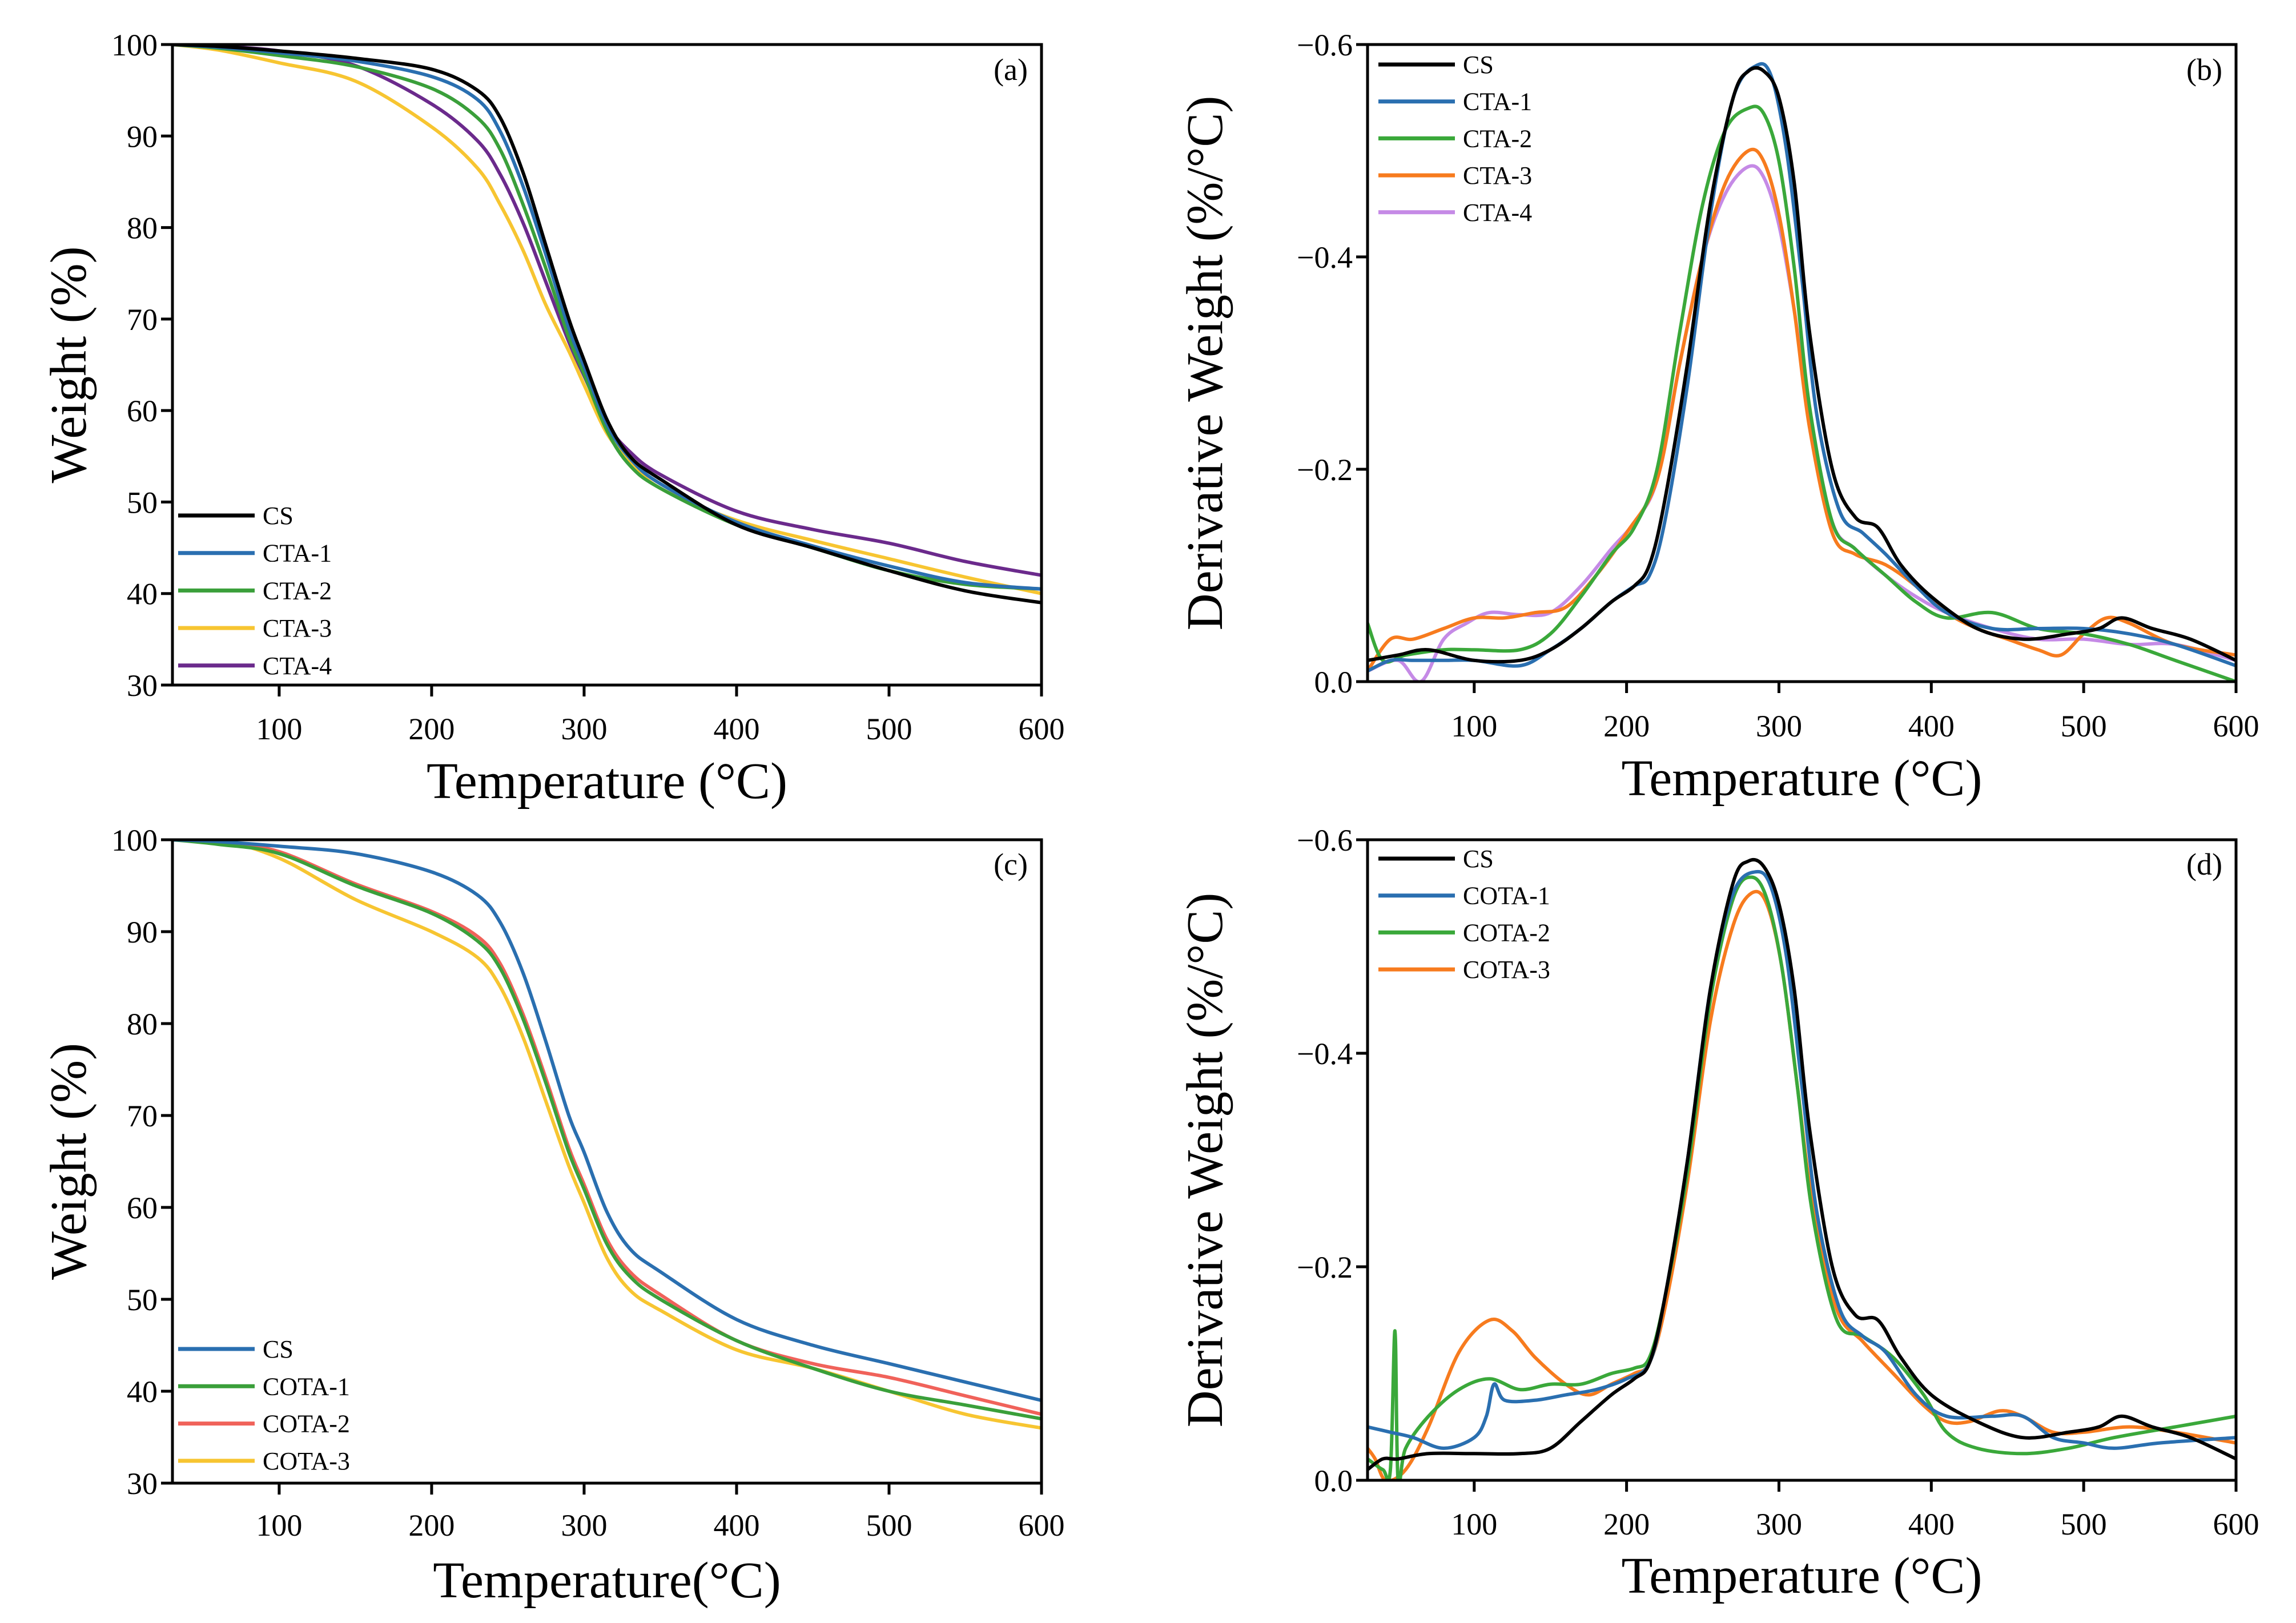 Image resolution: width=2296 pixels, height=1623 pixels. I want to click on panel-c-y-tick-label: 30, so click(142, 1484).